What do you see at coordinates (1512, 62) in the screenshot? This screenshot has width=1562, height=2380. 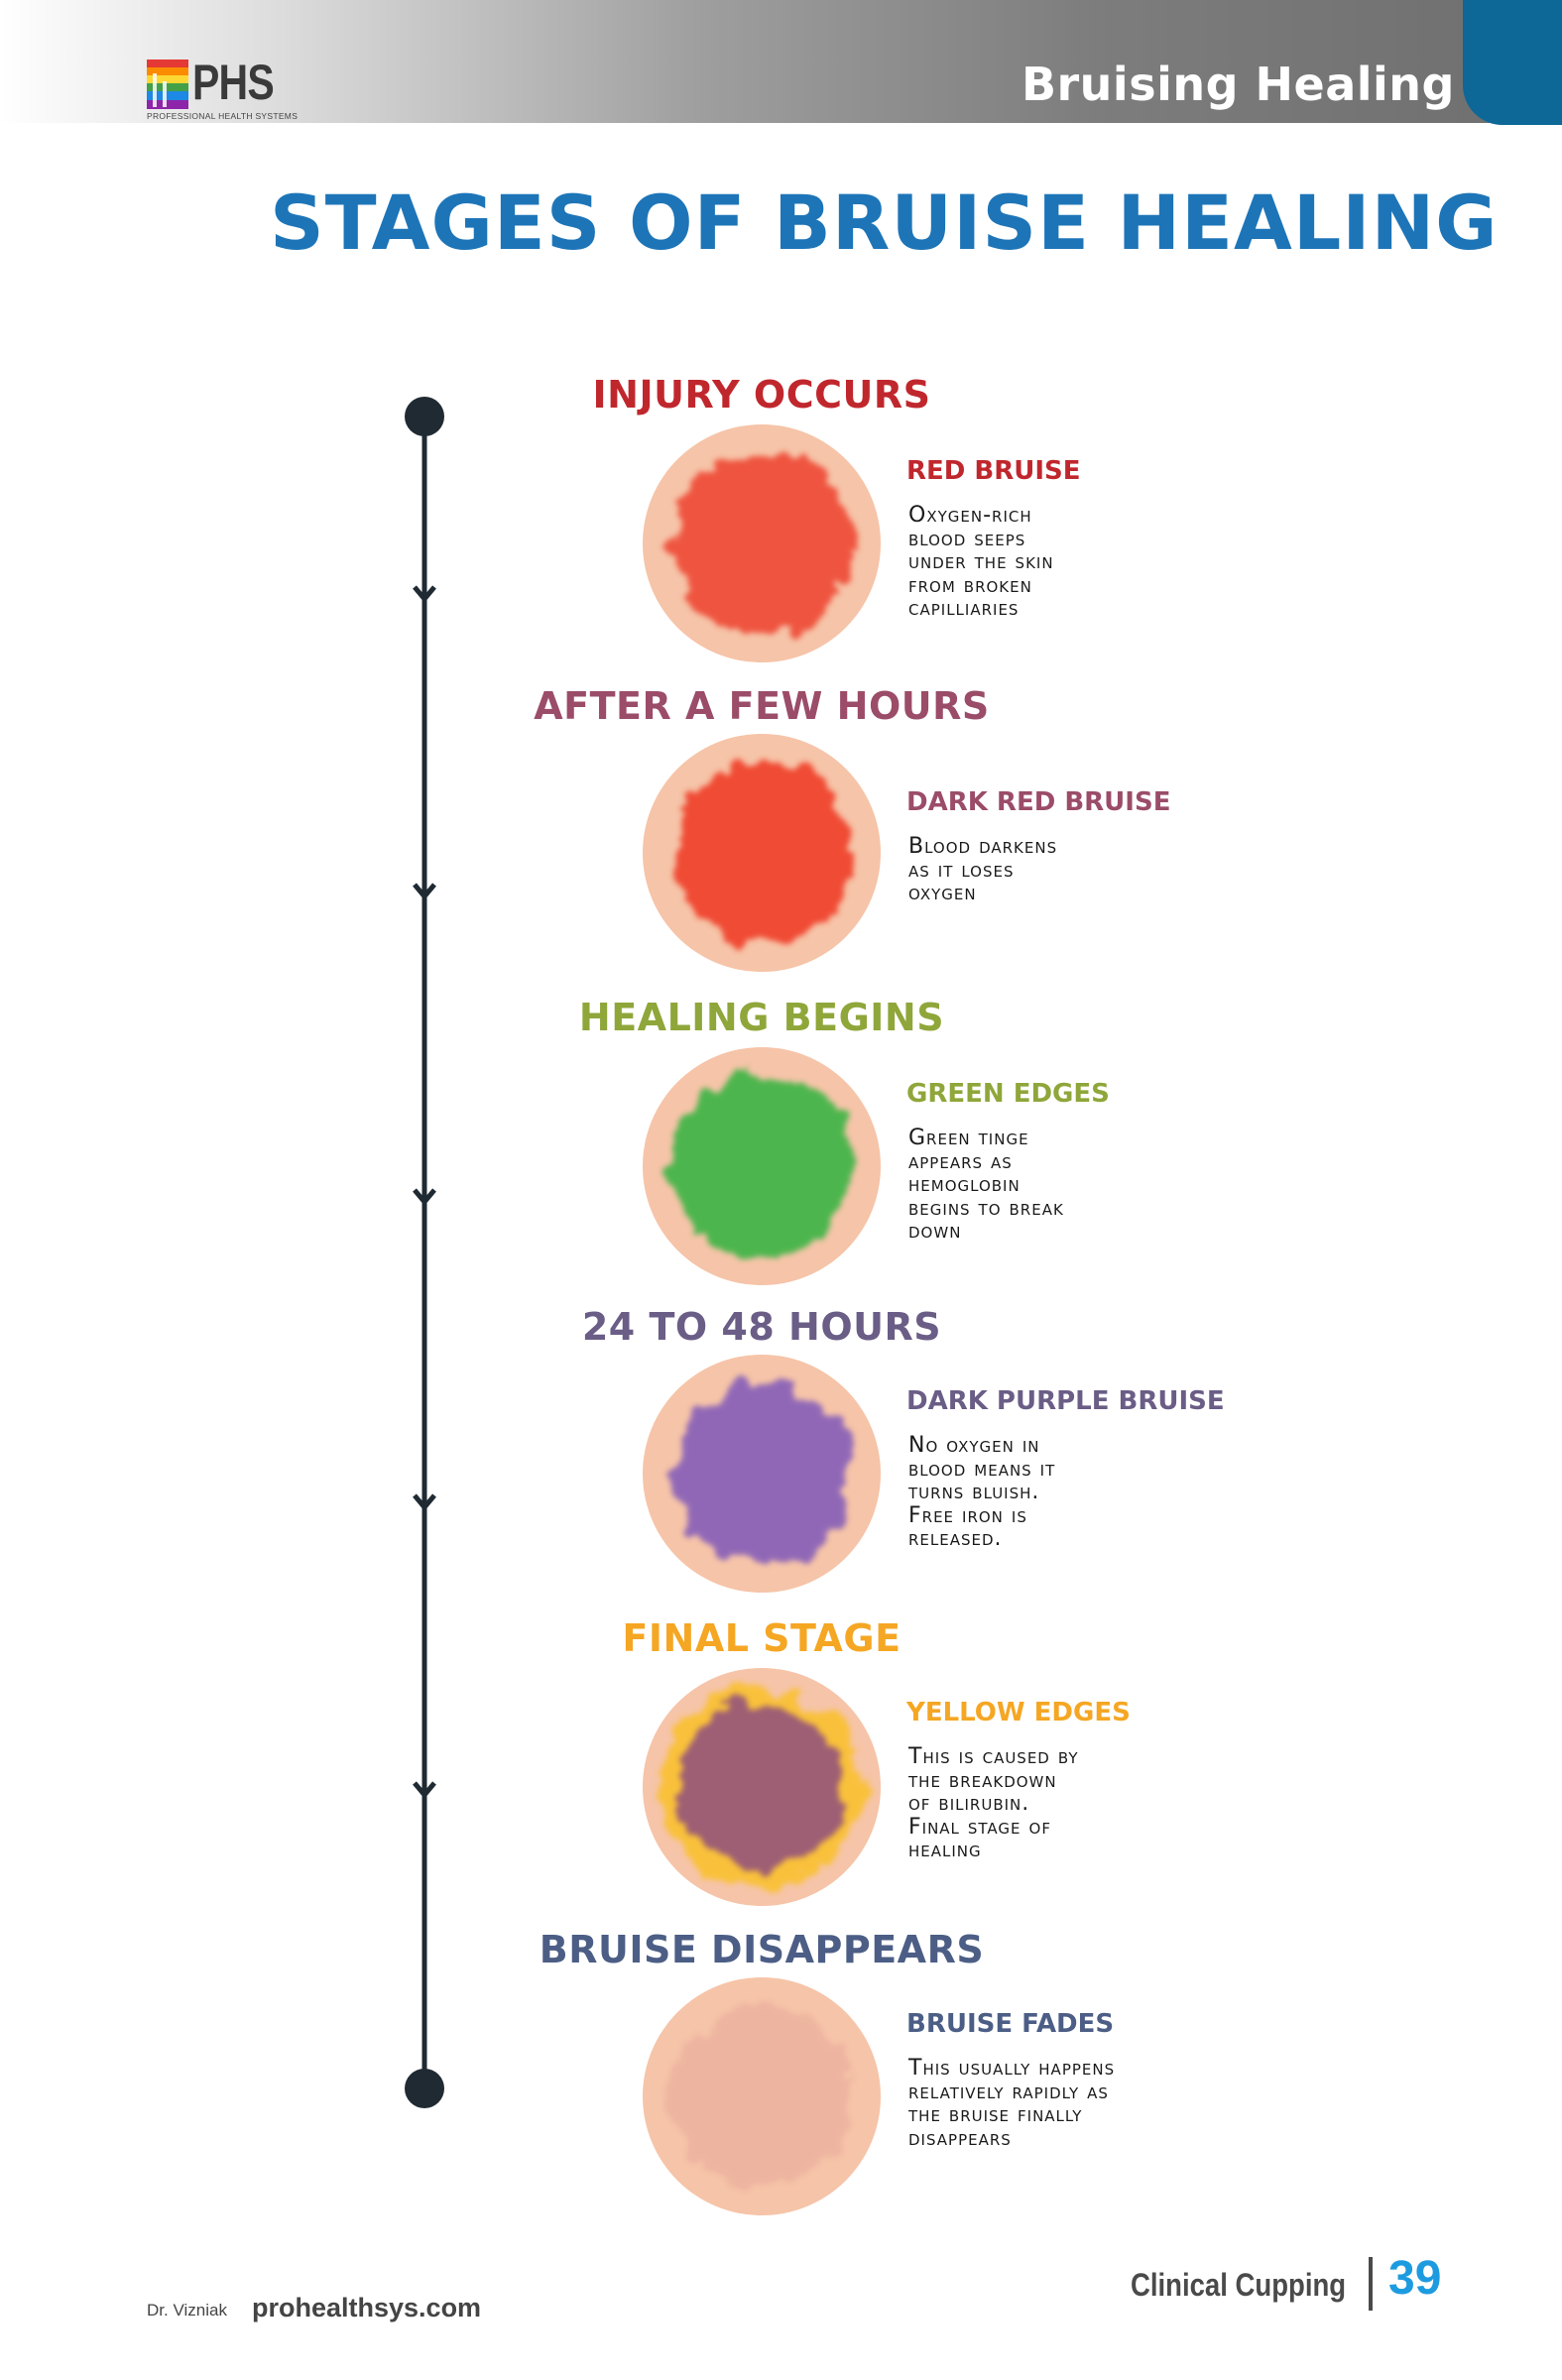 I see `header-tab` at bounding box center [1512, 62].